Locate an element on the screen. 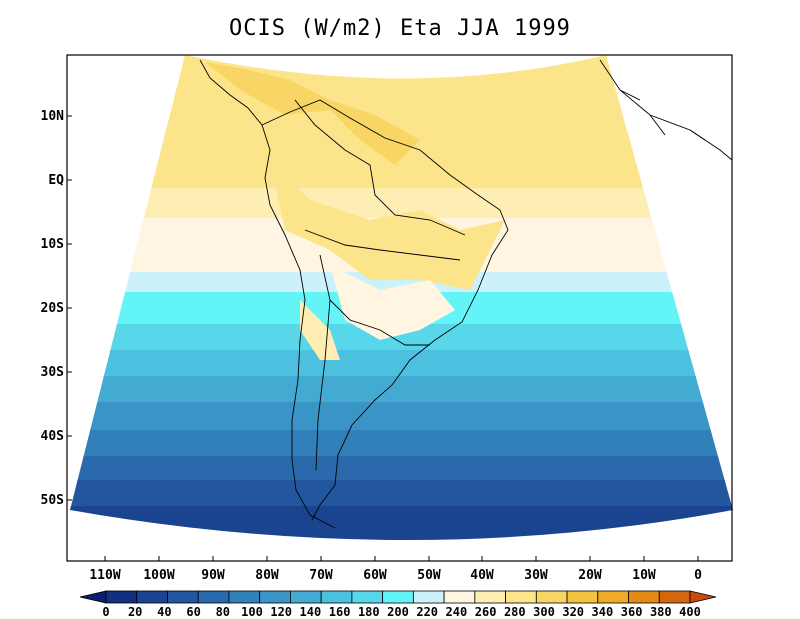  lon-label-100w: 100W is located at coordinates (159, 575).